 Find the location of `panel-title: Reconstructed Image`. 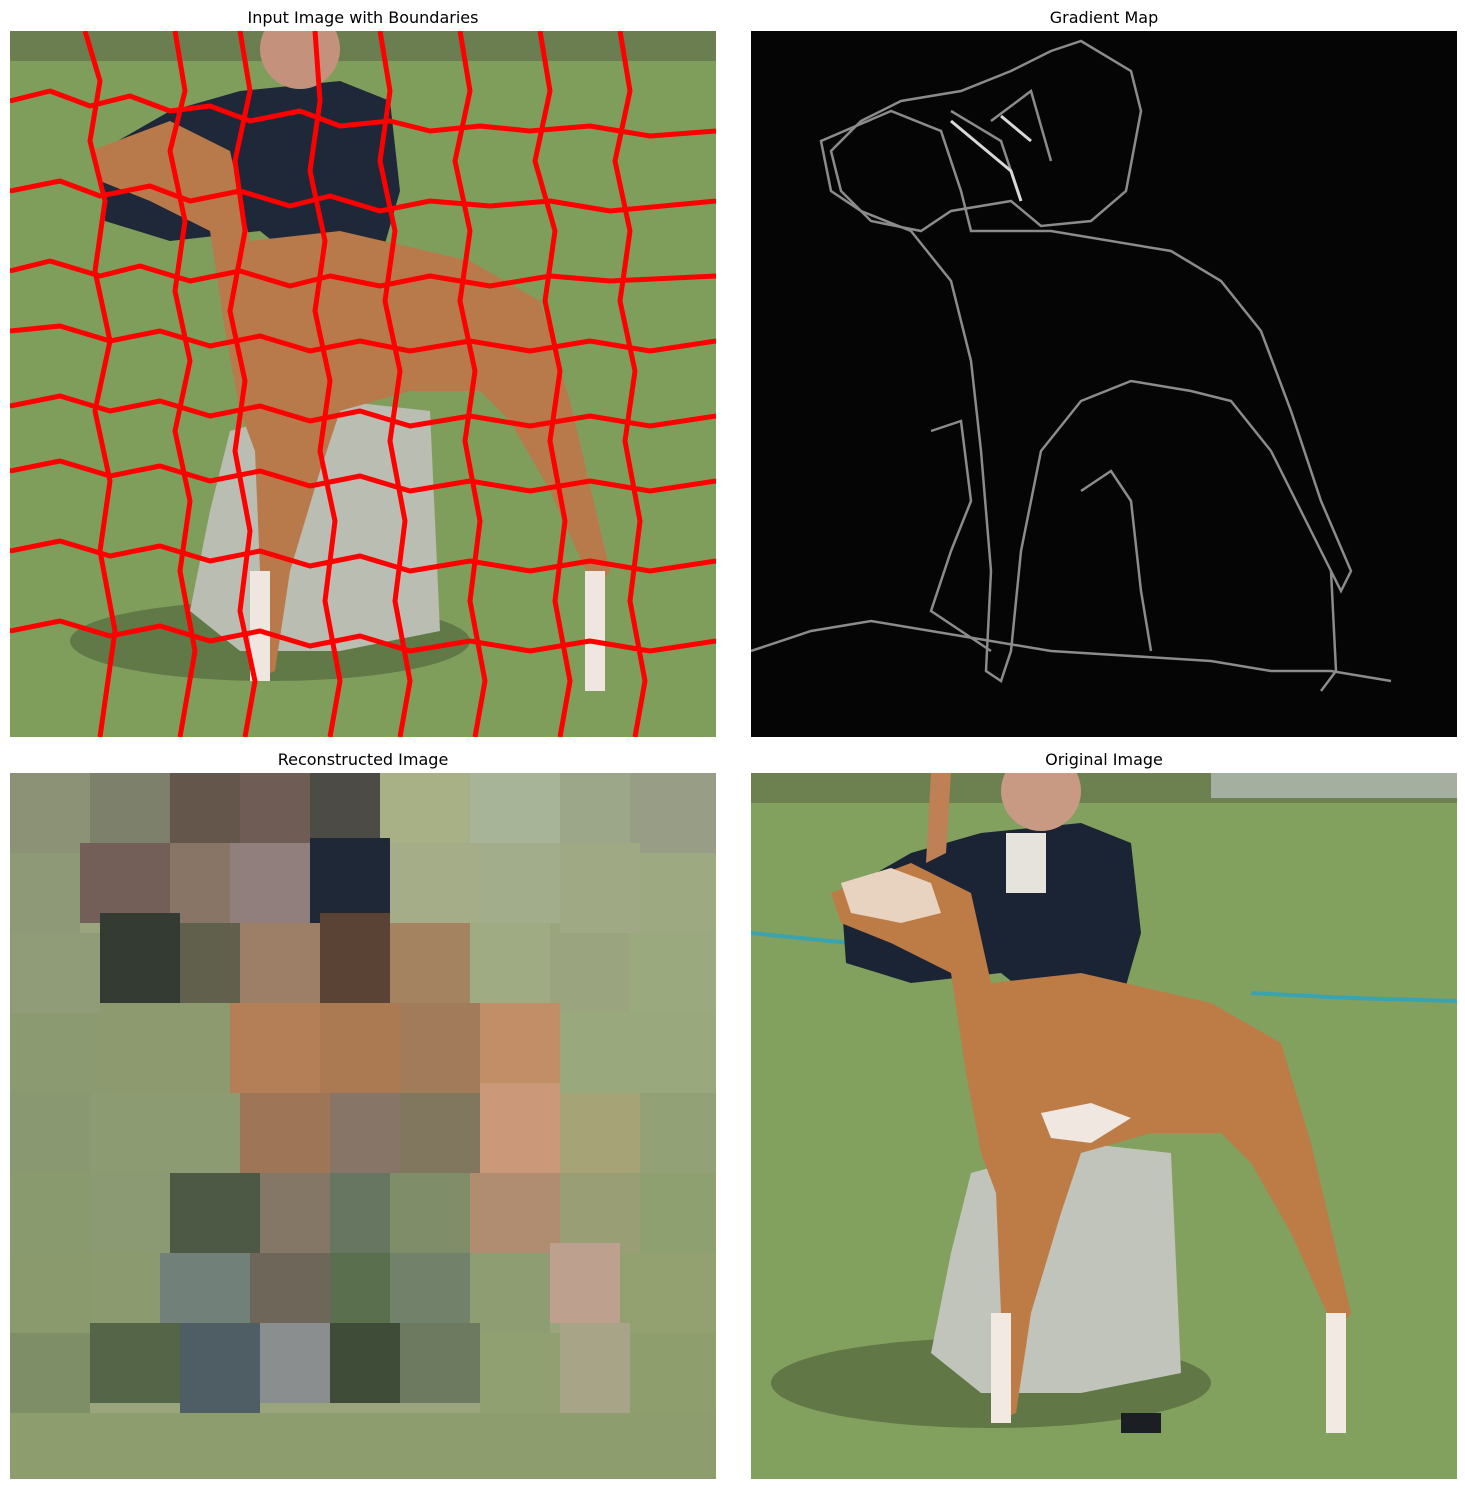

panel-title: Reconstructed Image is located at coordinates (363, 759).